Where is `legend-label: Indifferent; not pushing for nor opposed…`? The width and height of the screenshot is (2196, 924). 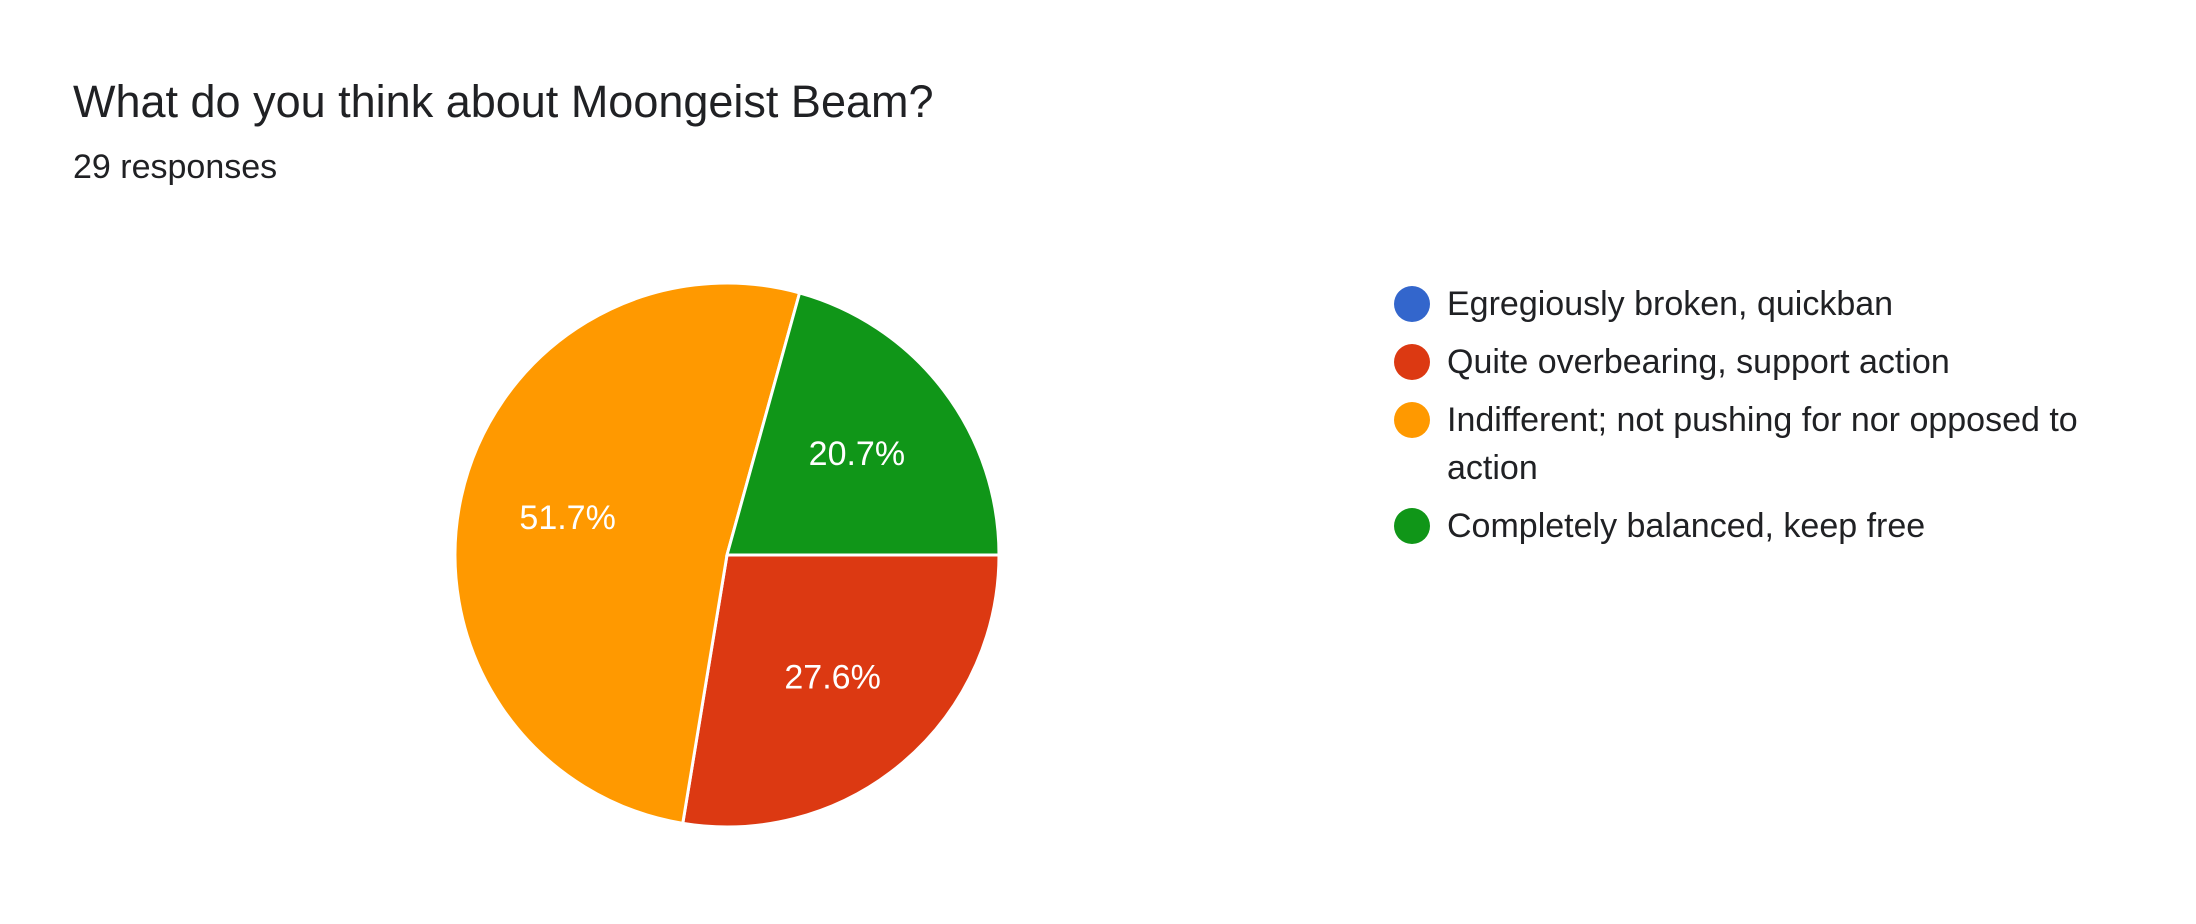
legend-label: Indifferent; not pushing for nor opposed… is located at coordinates (1762, 444).